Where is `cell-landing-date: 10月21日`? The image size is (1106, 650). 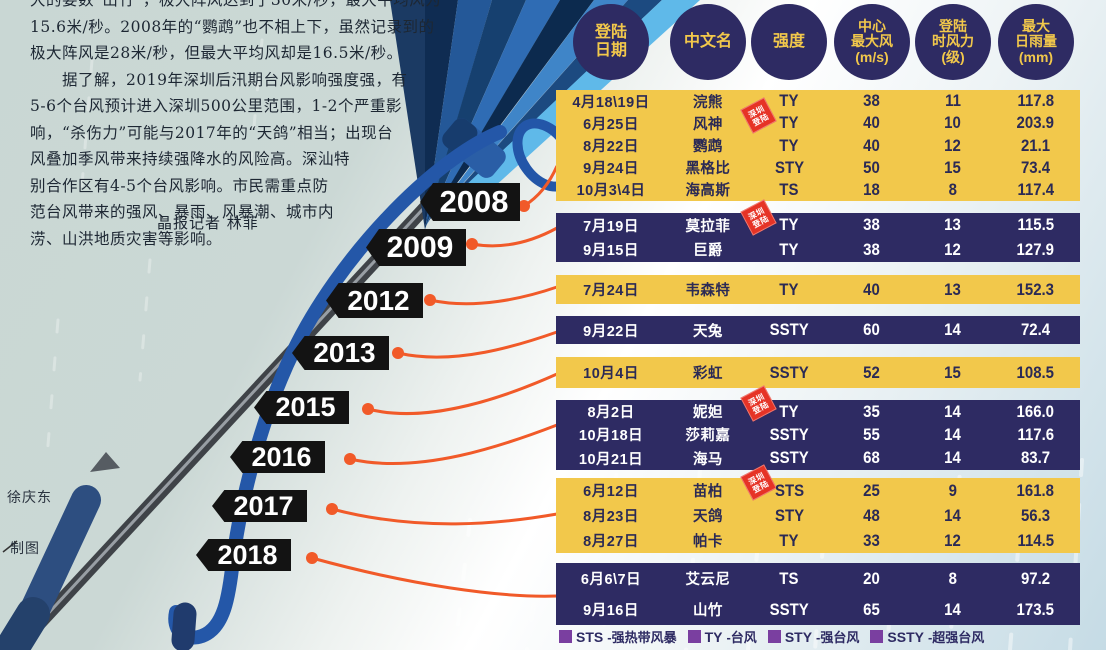 cell-landing-date: 10月21日 is located at coordinates (611, 459).